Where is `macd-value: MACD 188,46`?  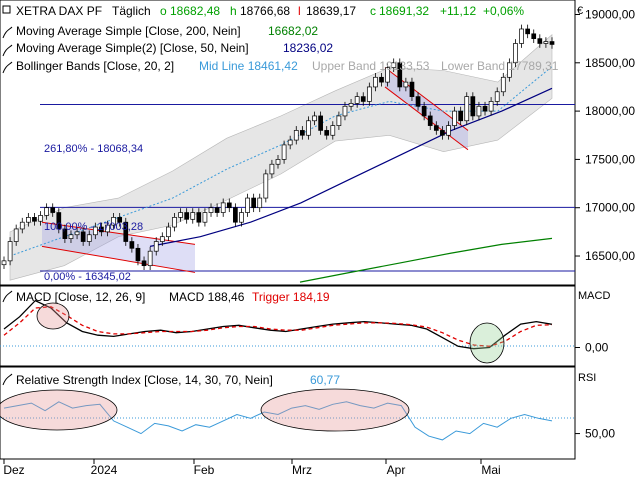 macd-value: MACD 188,46 is located at coordinates (207, 297).